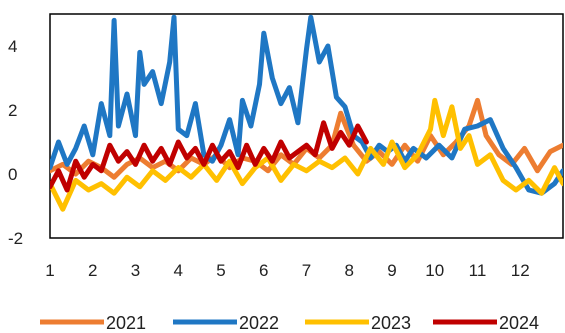 This screenshot has height=333, width=565. What do you see at coordinates (263, 270) in the screenshot?
I see `x-tick-label: 6` at bounding box center [263, 270].